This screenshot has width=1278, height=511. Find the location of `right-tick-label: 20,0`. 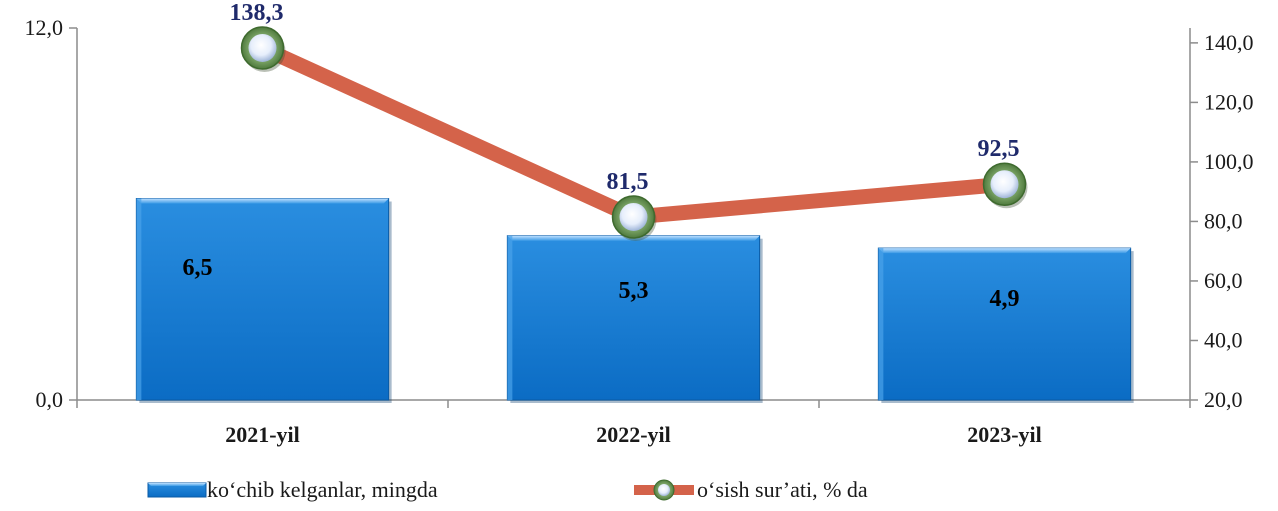

right-tick-label: 20,0 is located at coordinates (1223, 399).